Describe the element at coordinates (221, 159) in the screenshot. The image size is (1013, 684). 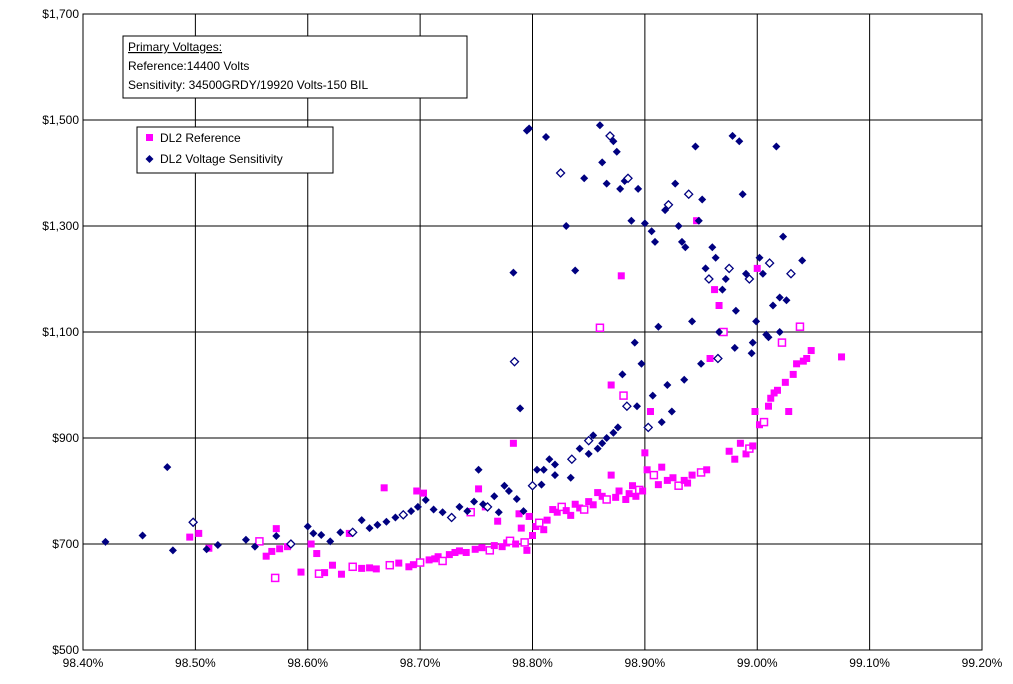
I see `legend-label-sensitivity: DL2 Voltage Sensitivity` at that location.